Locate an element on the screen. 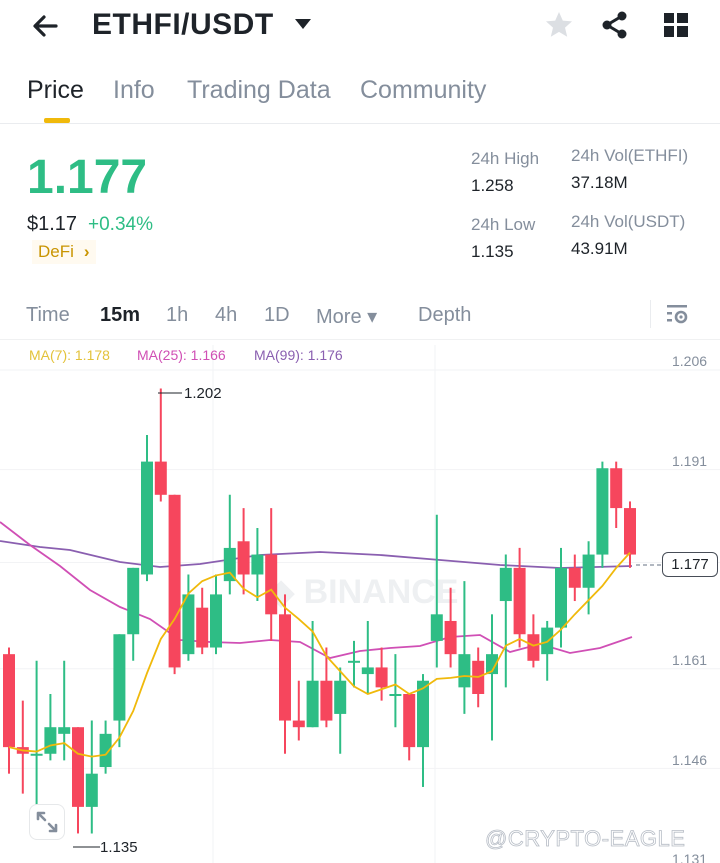 The image size is (720, 863). ma99-label: MA(99): 1.176 is located at coordinates (298, 355).